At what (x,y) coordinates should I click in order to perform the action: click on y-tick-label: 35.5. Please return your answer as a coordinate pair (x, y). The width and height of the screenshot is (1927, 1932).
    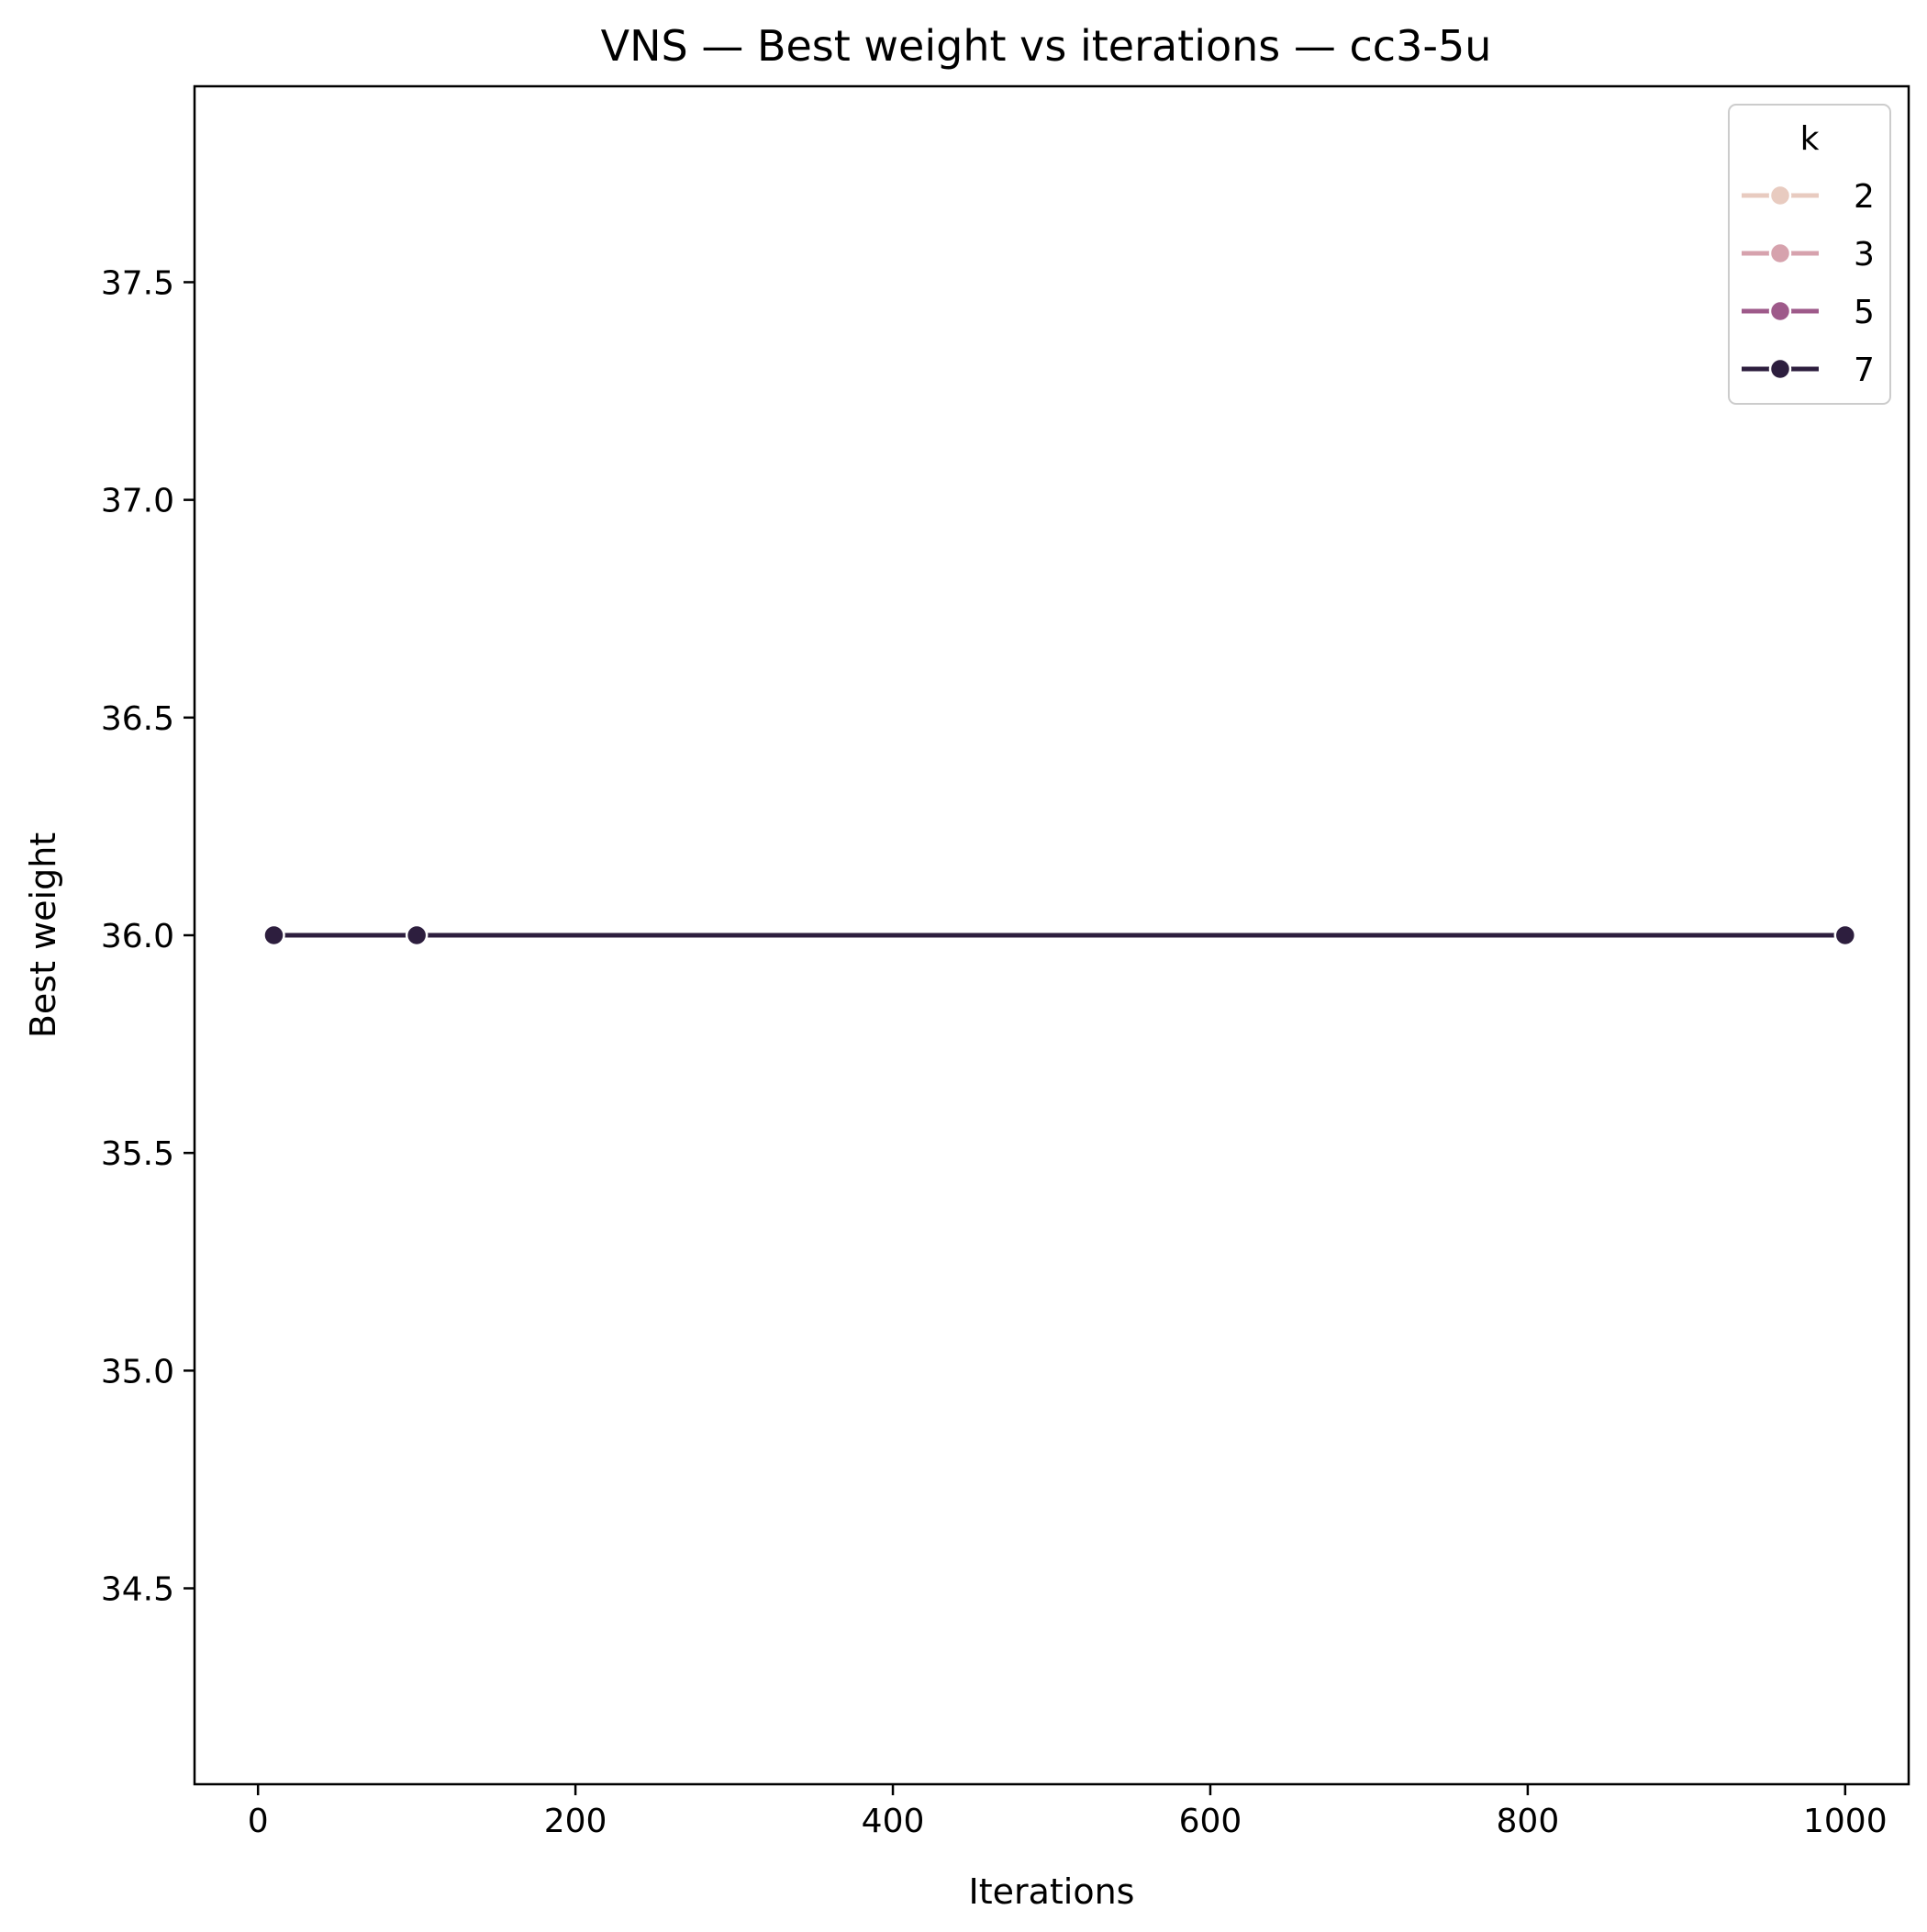
    Looking at the image, I should click on (137, 1154).